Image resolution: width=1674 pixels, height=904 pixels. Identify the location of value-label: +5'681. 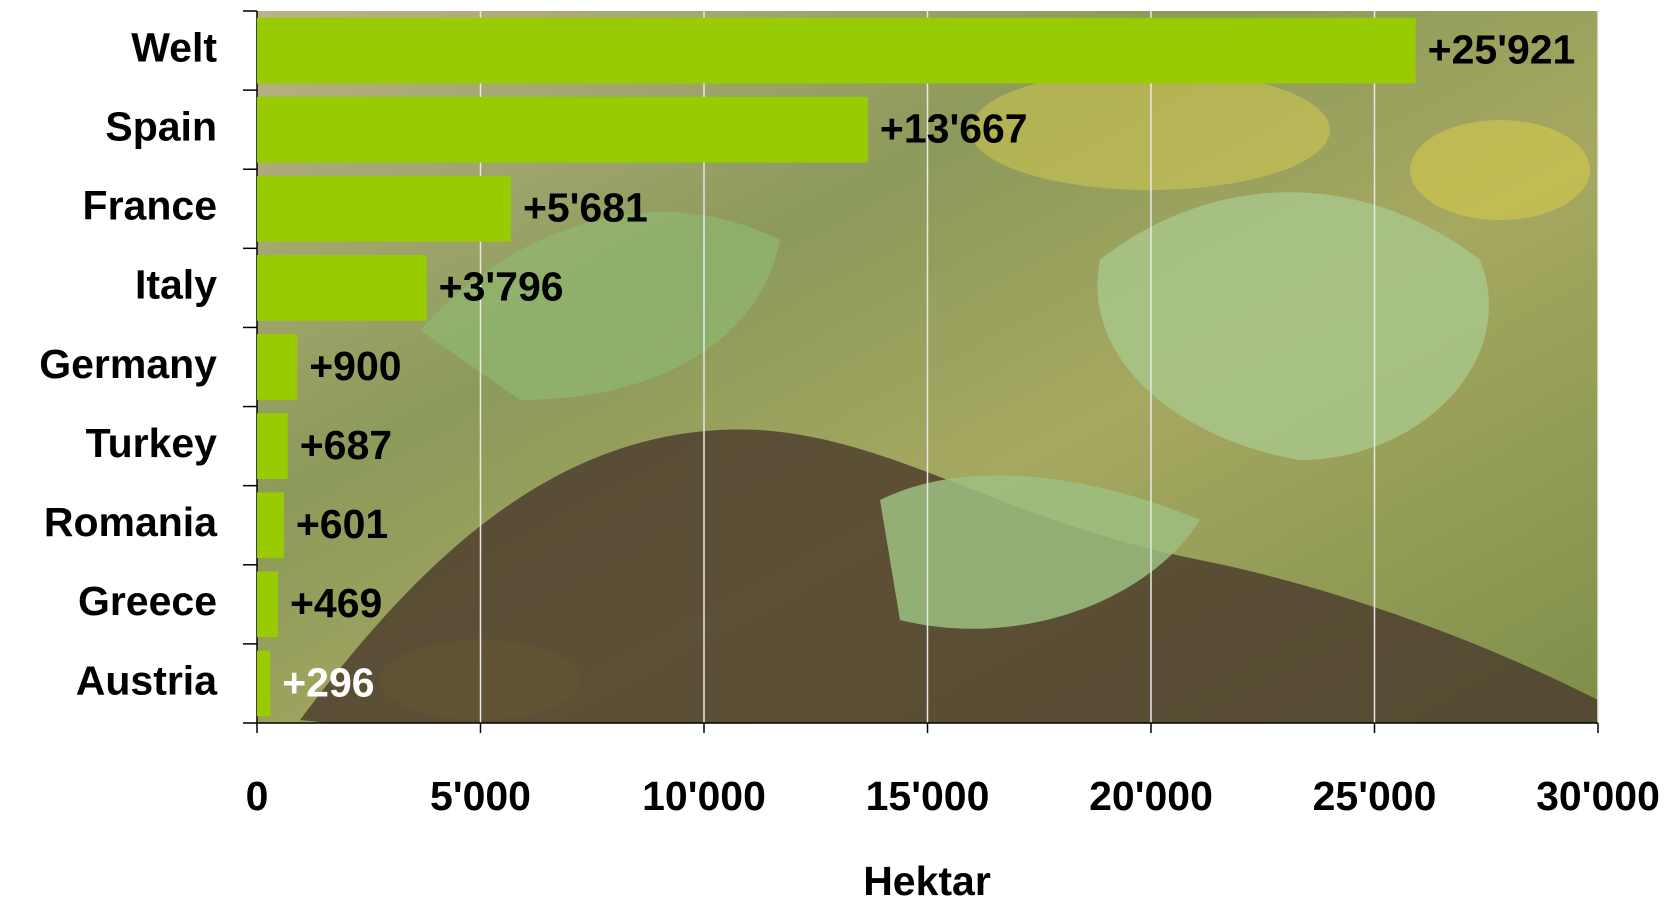
(585, 208).